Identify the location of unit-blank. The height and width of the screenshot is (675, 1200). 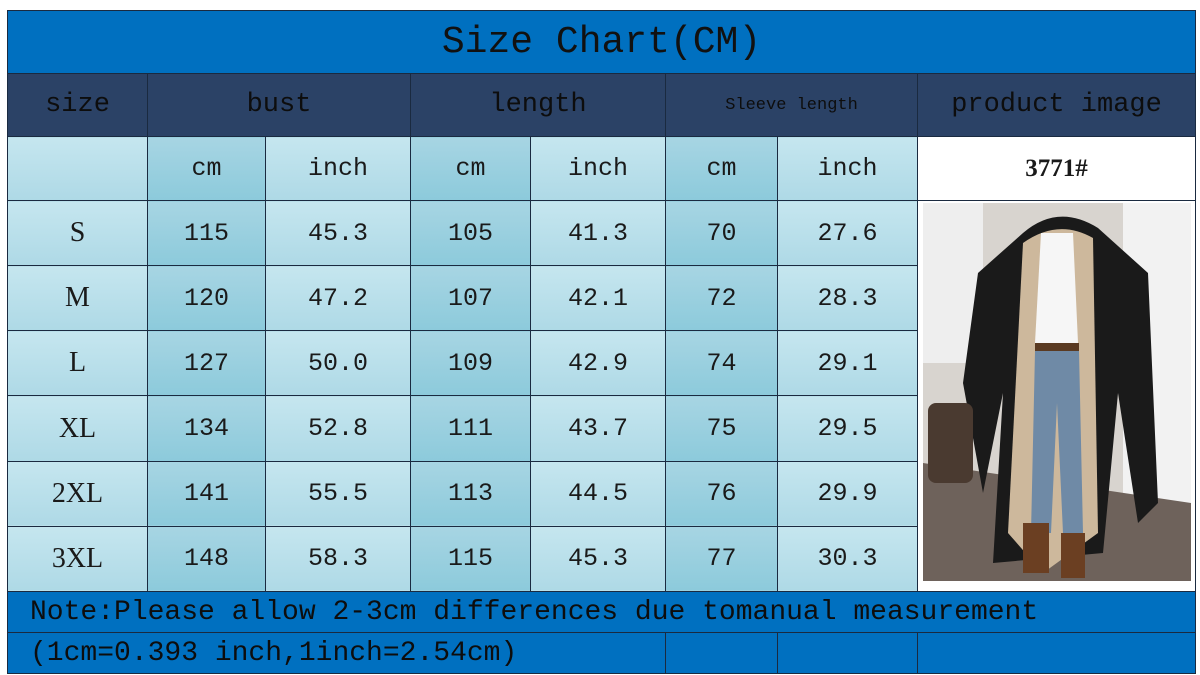
(77, 168).